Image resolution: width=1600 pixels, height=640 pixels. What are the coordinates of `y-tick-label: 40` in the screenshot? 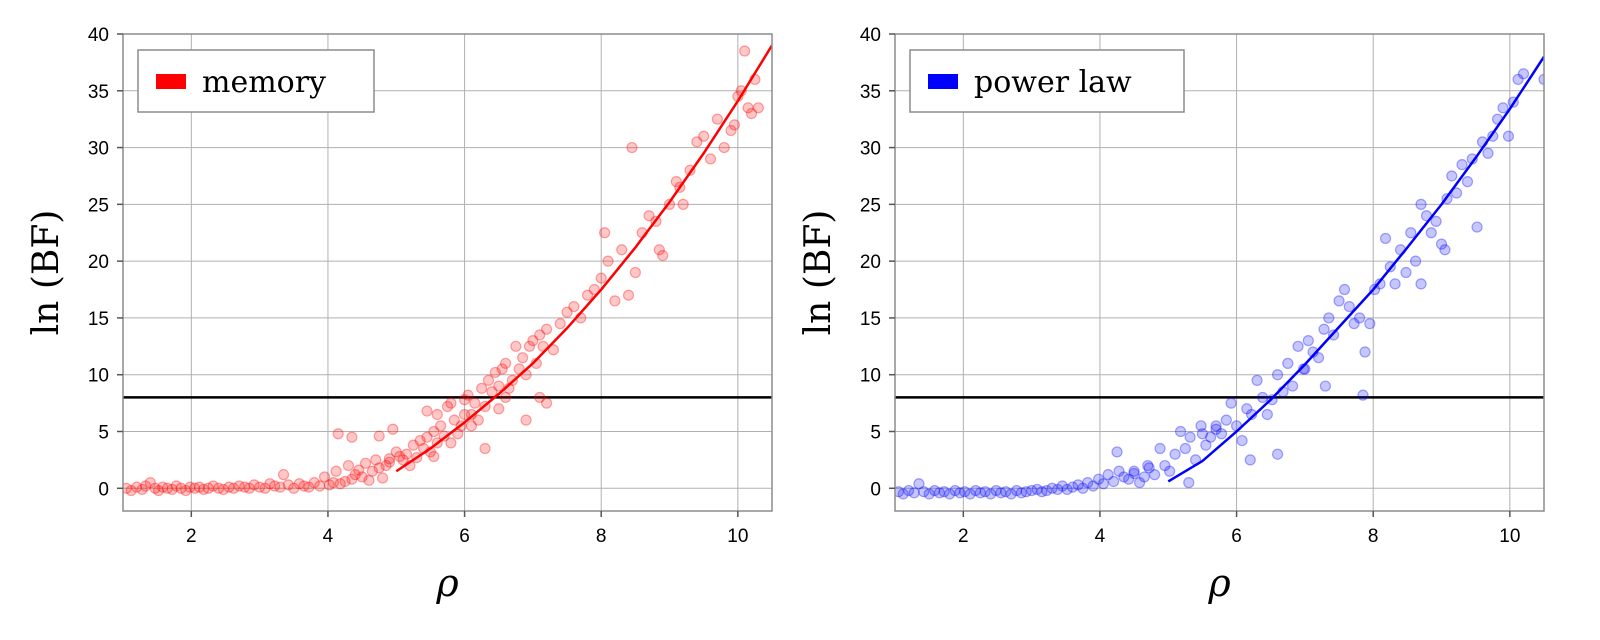 It's located at (98, 35).